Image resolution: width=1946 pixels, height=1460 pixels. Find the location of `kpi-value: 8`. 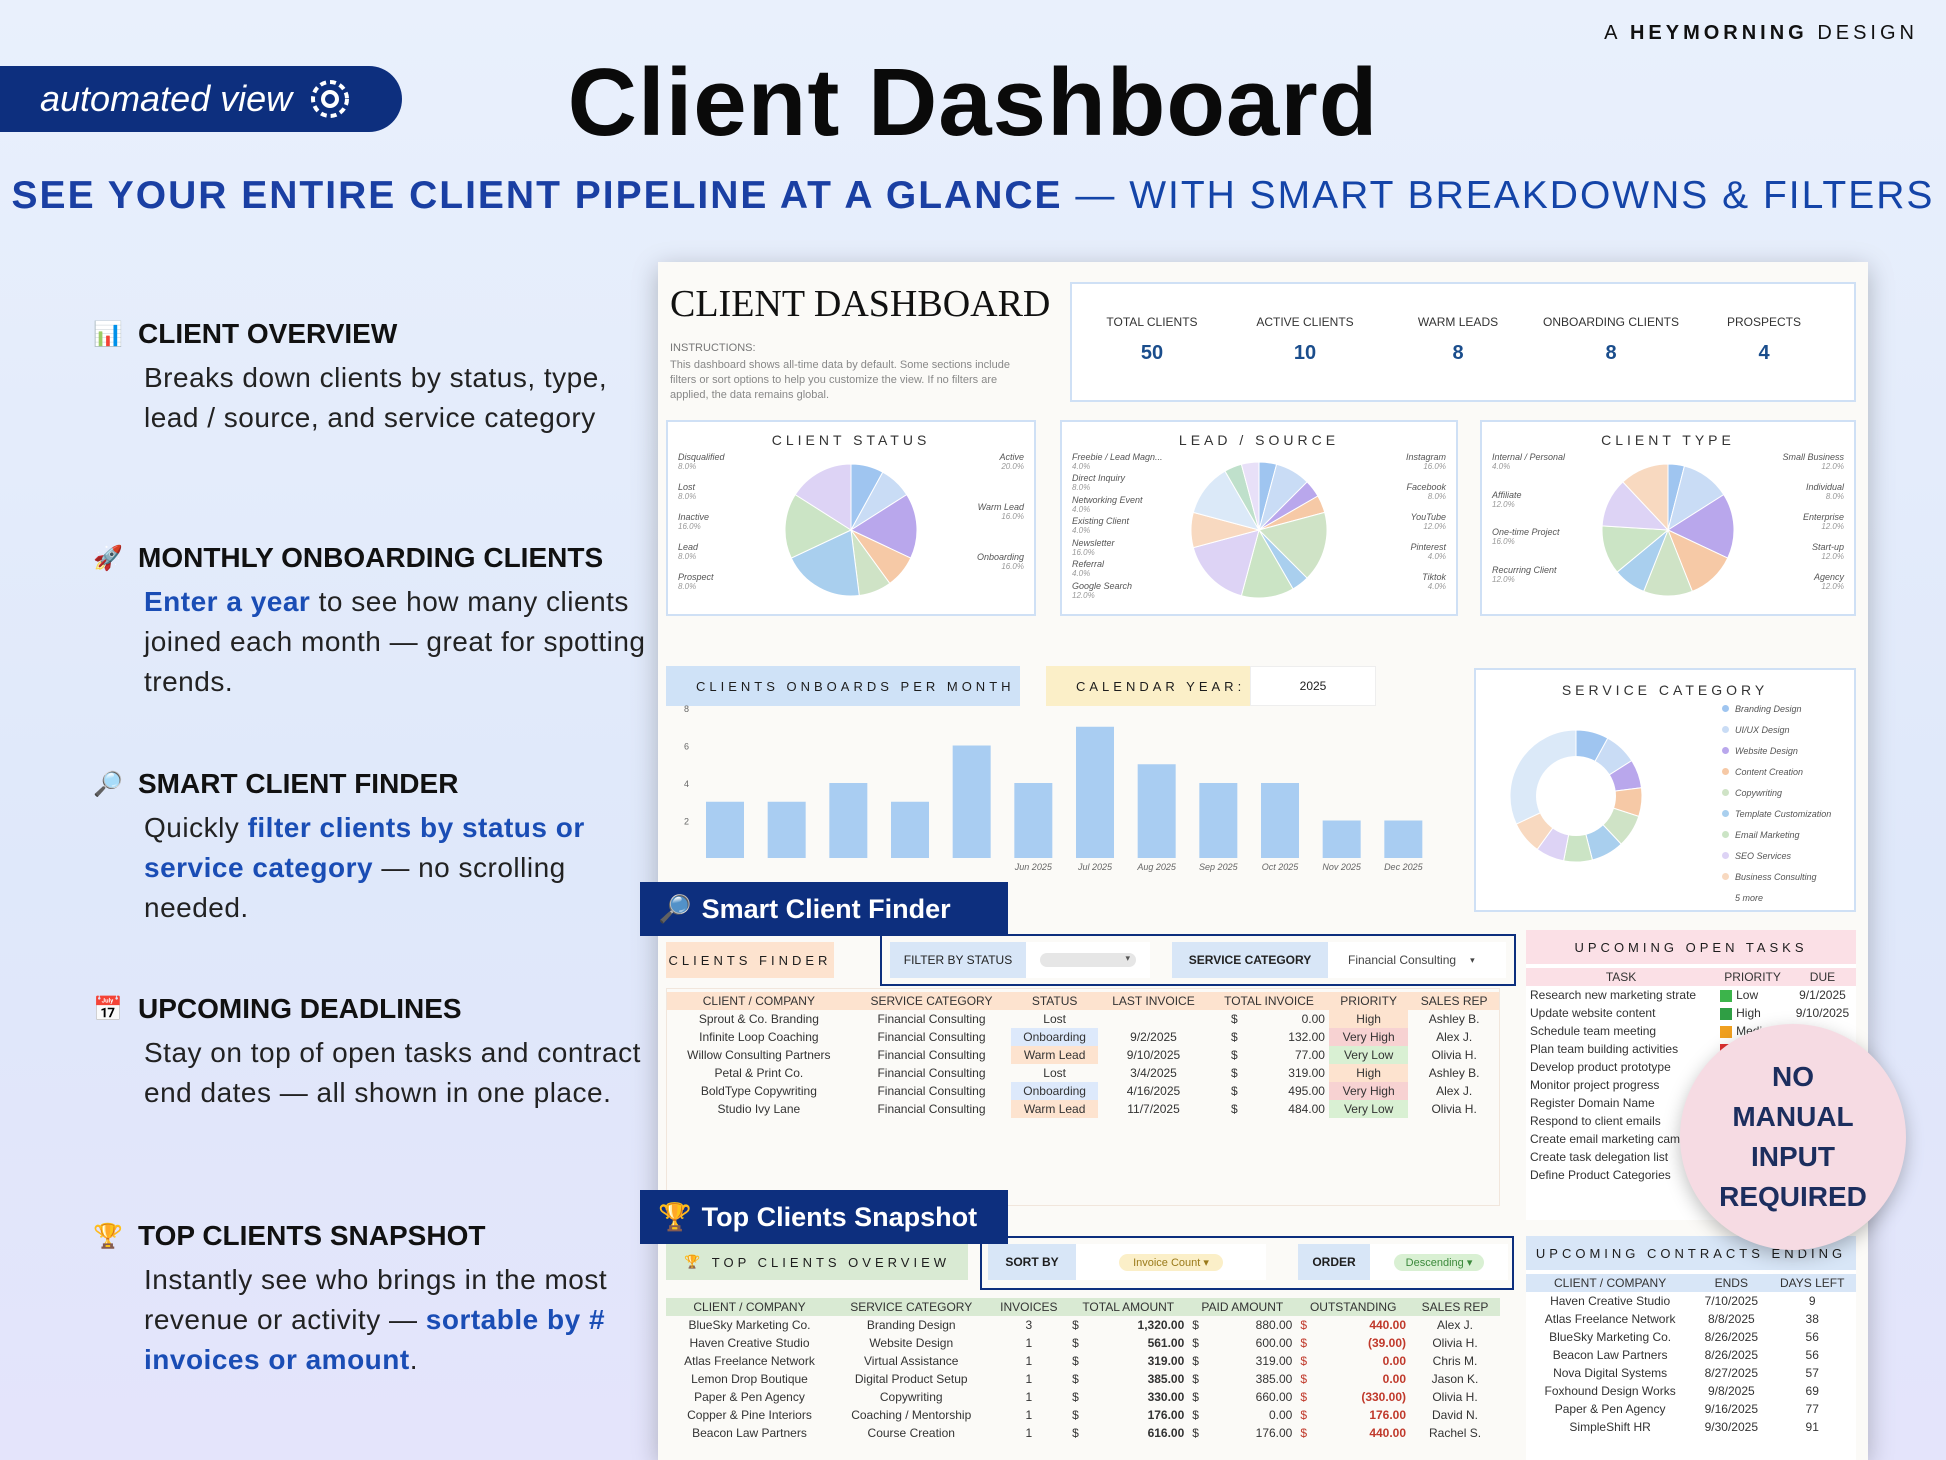

kpi-value: 8 is located at coordinates (1458, 353).